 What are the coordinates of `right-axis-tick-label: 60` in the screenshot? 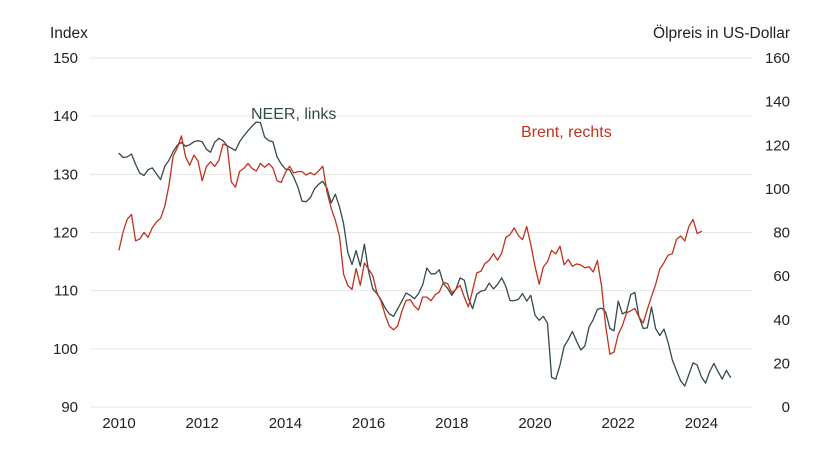 It's located at (781, 276).